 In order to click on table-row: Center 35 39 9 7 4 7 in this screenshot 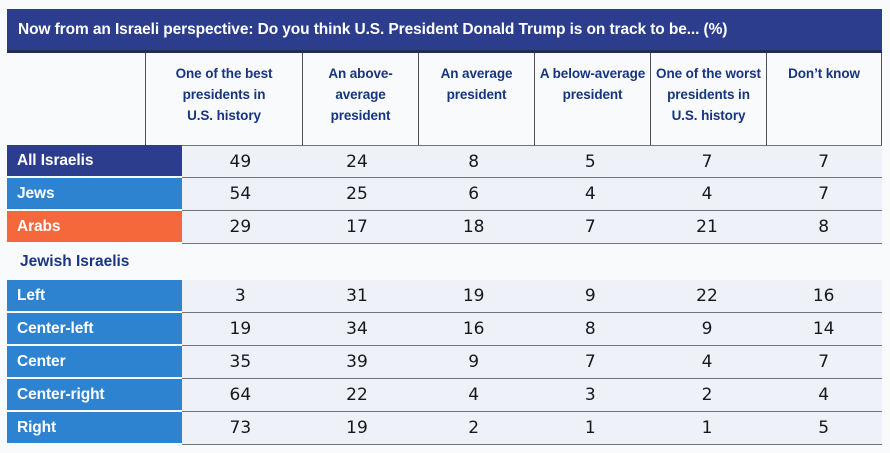, I will do `click(444, 362)`.